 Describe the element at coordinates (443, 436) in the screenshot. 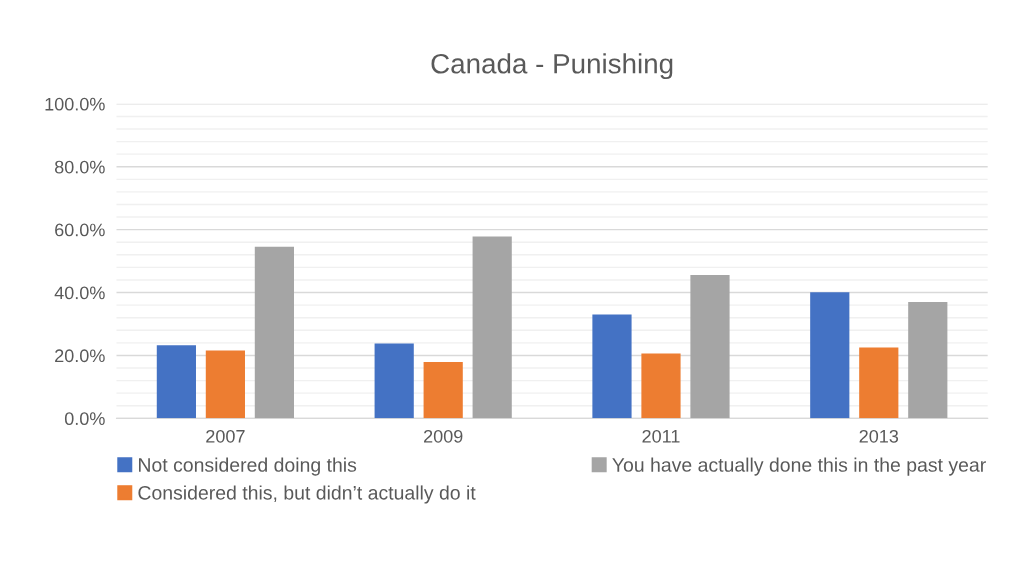

I see `x-tick-label: 2009` at that location.